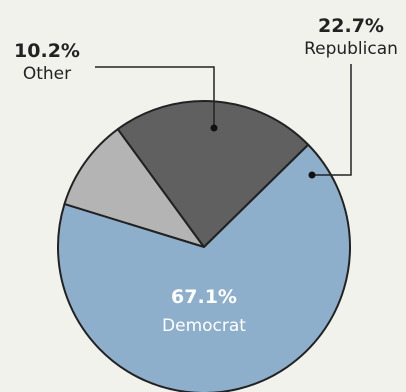 The width and height of the screenshot is (406, 392). Describe the element at coordinates (204, 326) in the screenshot. I see `democrat-category-label: Democrat` at that location.